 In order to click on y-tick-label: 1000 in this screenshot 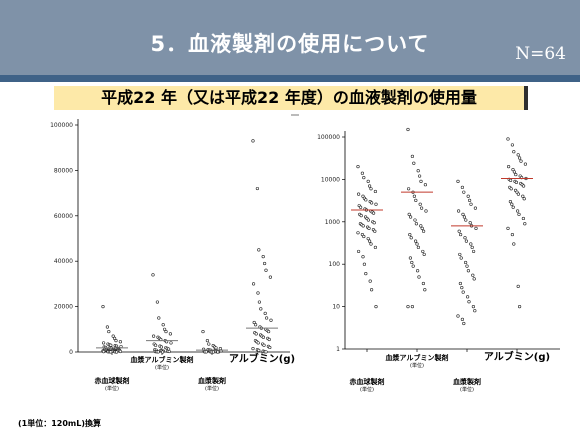, I will do `click(332, 222)`.